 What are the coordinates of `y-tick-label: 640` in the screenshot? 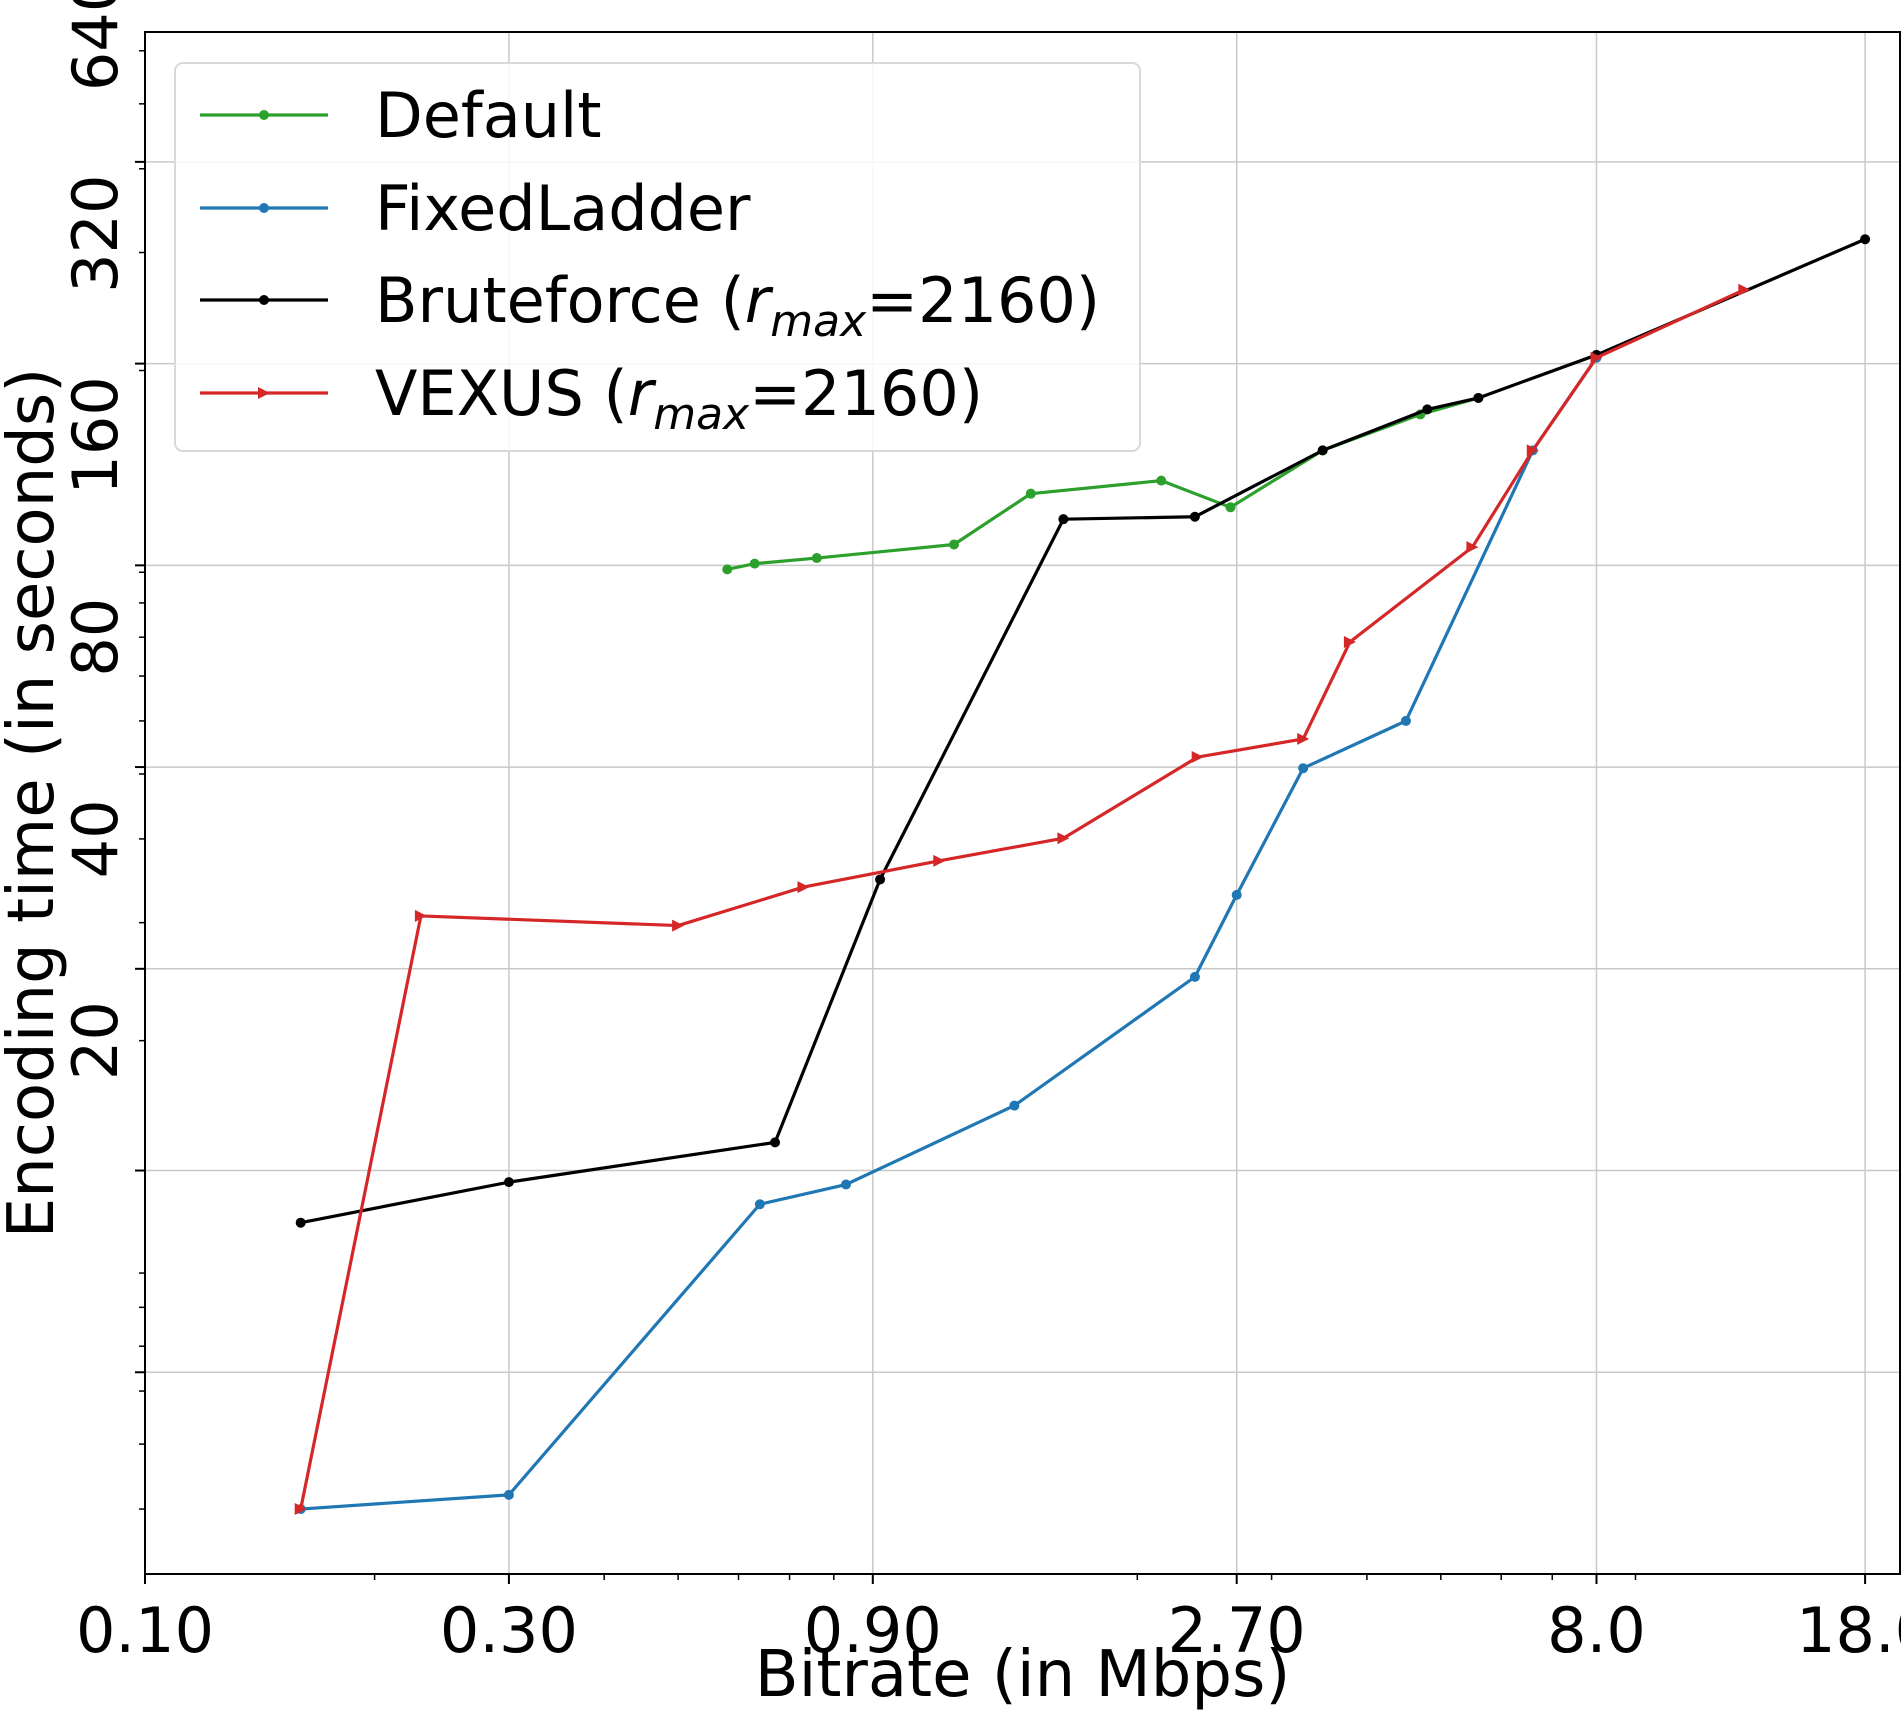 It's located at (95, 45).